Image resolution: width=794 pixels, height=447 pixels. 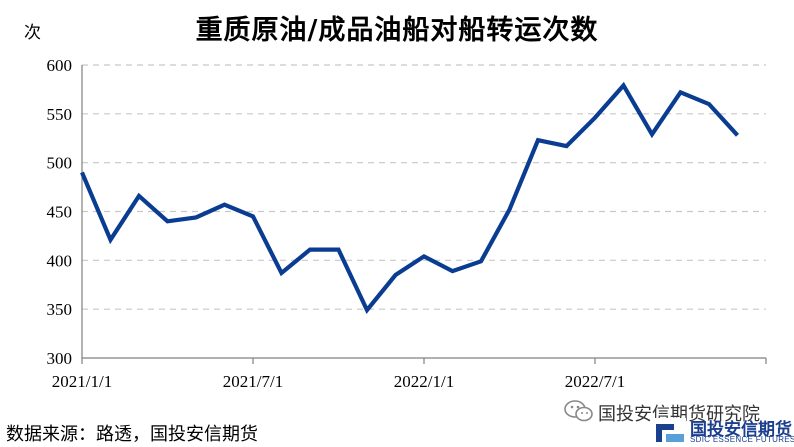 I want to click on watermark-account-name: 国投安信期货研究院, so click(x=679, y=414).